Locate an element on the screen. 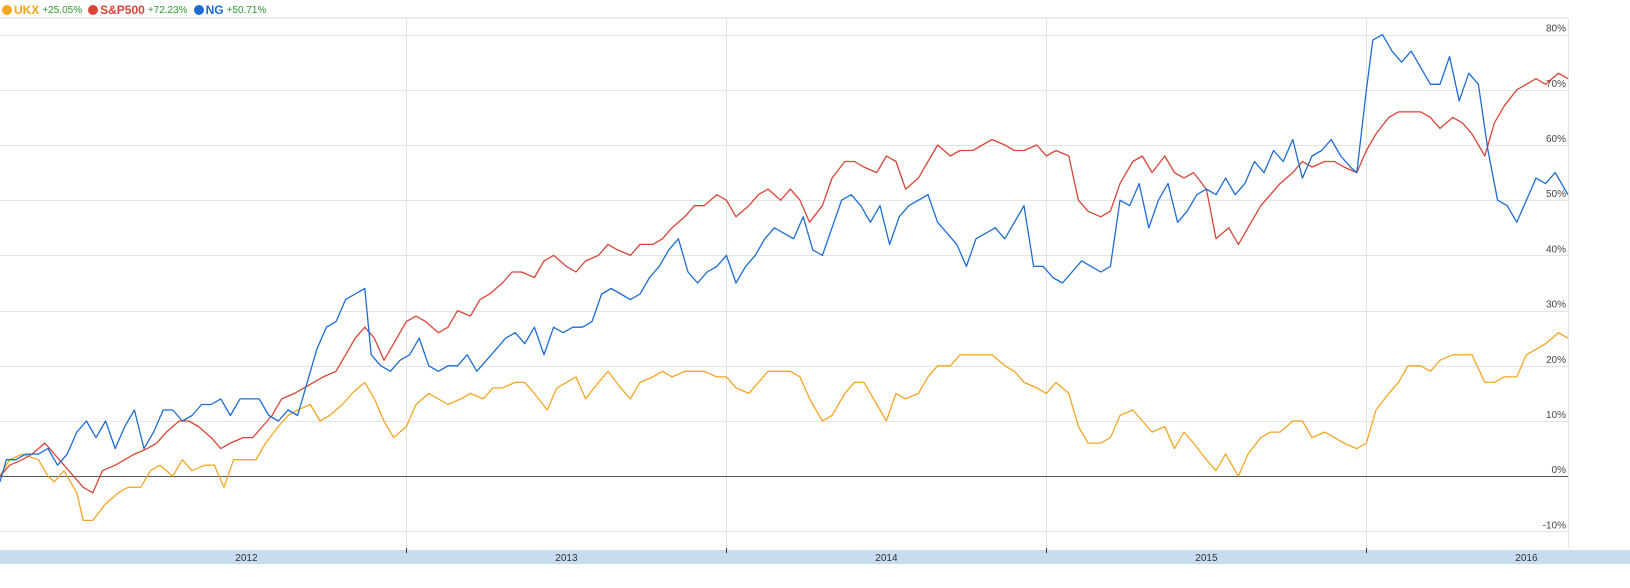  y-tick-label: 0% is located at coordinates (1559, 470).